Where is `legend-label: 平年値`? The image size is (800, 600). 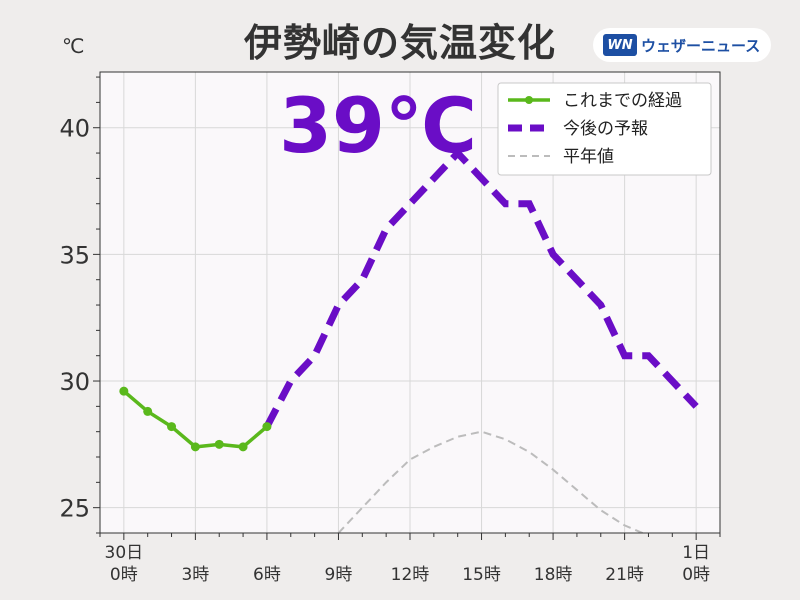
legend-label: 平年値 is located at coordinates (588, 157).